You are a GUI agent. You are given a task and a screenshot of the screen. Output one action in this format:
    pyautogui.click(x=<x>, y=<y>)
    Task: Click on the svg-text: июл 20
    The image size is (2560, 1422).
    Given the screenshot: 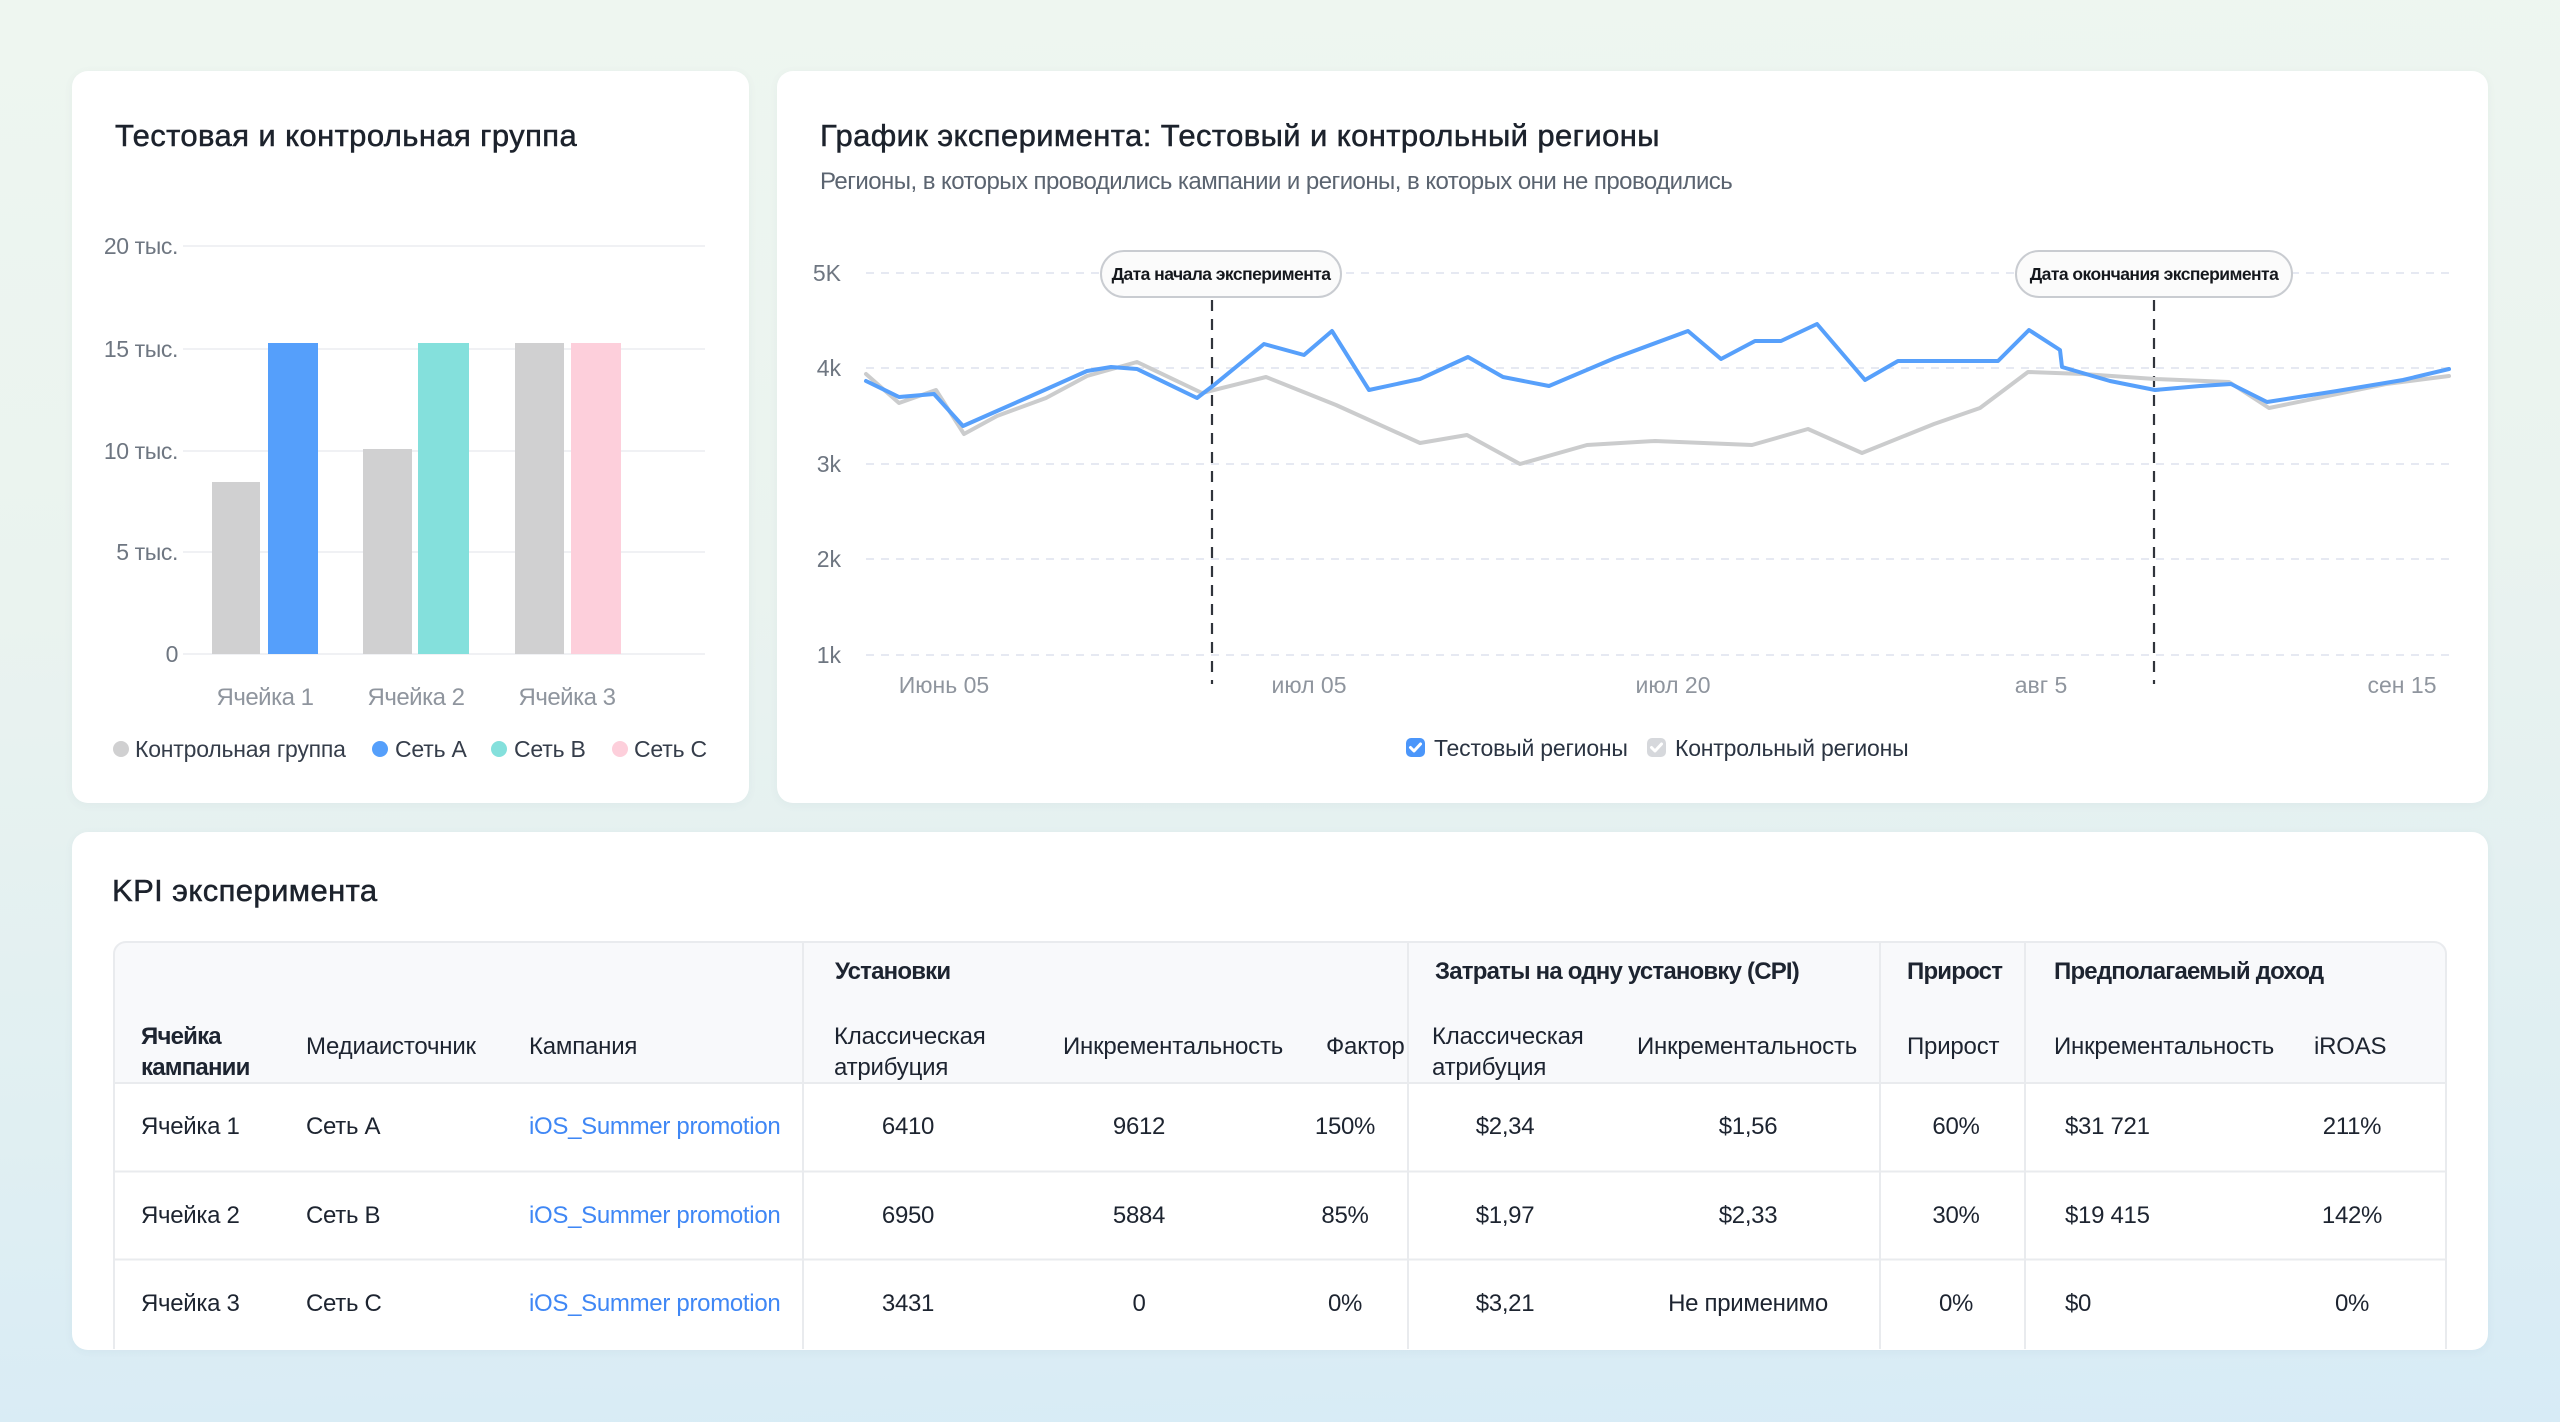 What is the action you would take?
    pyautogui.click(x=1673, y=685)
    